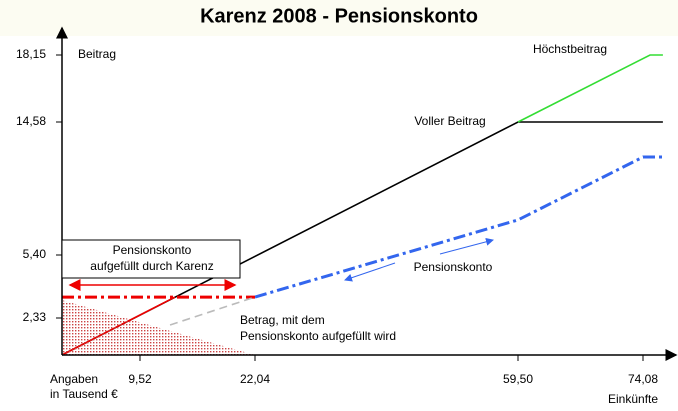 The height and width of the screenshot is (411, 678). What do you see at coordinates (35, 317) in the screenshot?
I see `y-tick-label: 2,33` at bounding box center [35, 317].